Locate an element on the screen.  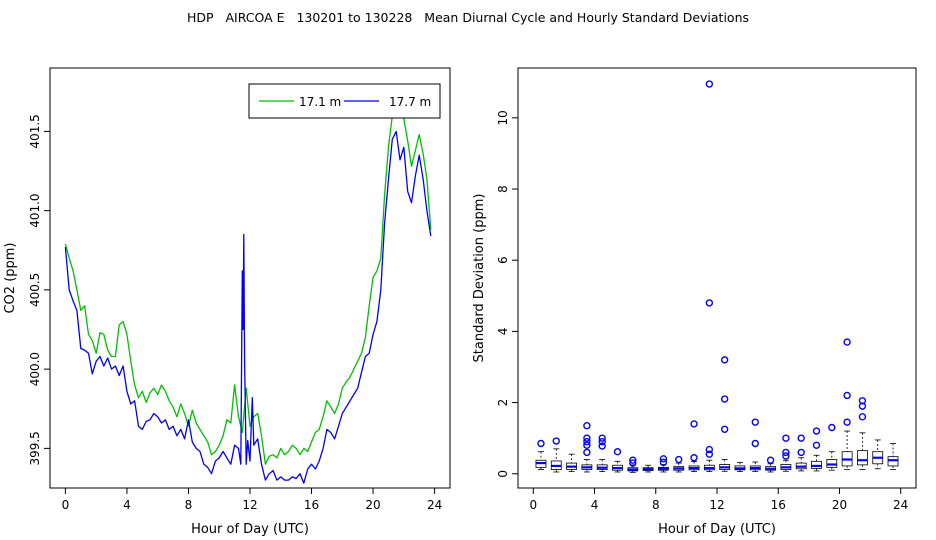
y-tick-label: 399.5 is located at coordinates (35, 448).